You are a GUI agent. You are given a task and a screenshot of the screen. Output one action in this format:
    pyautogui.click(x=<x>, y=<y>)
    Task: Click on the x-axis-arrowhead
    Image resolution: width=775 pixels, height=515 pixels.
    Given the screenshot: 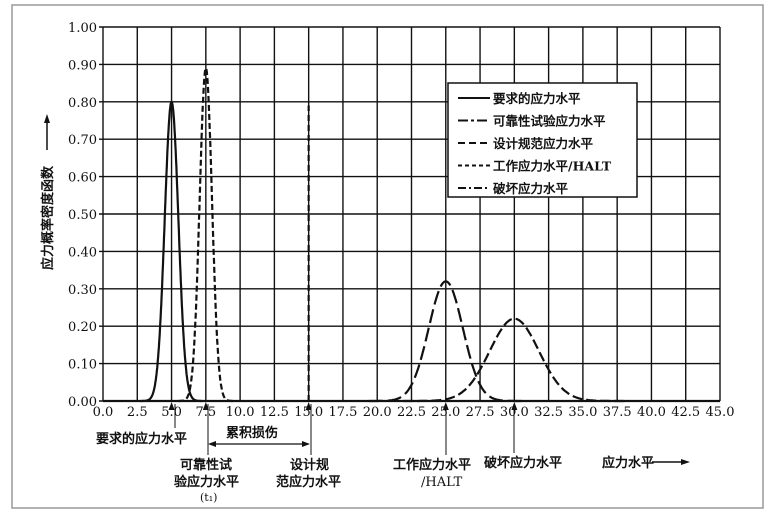 What is the action you would take?
    pyautogui.click(x=685, y=462)
    